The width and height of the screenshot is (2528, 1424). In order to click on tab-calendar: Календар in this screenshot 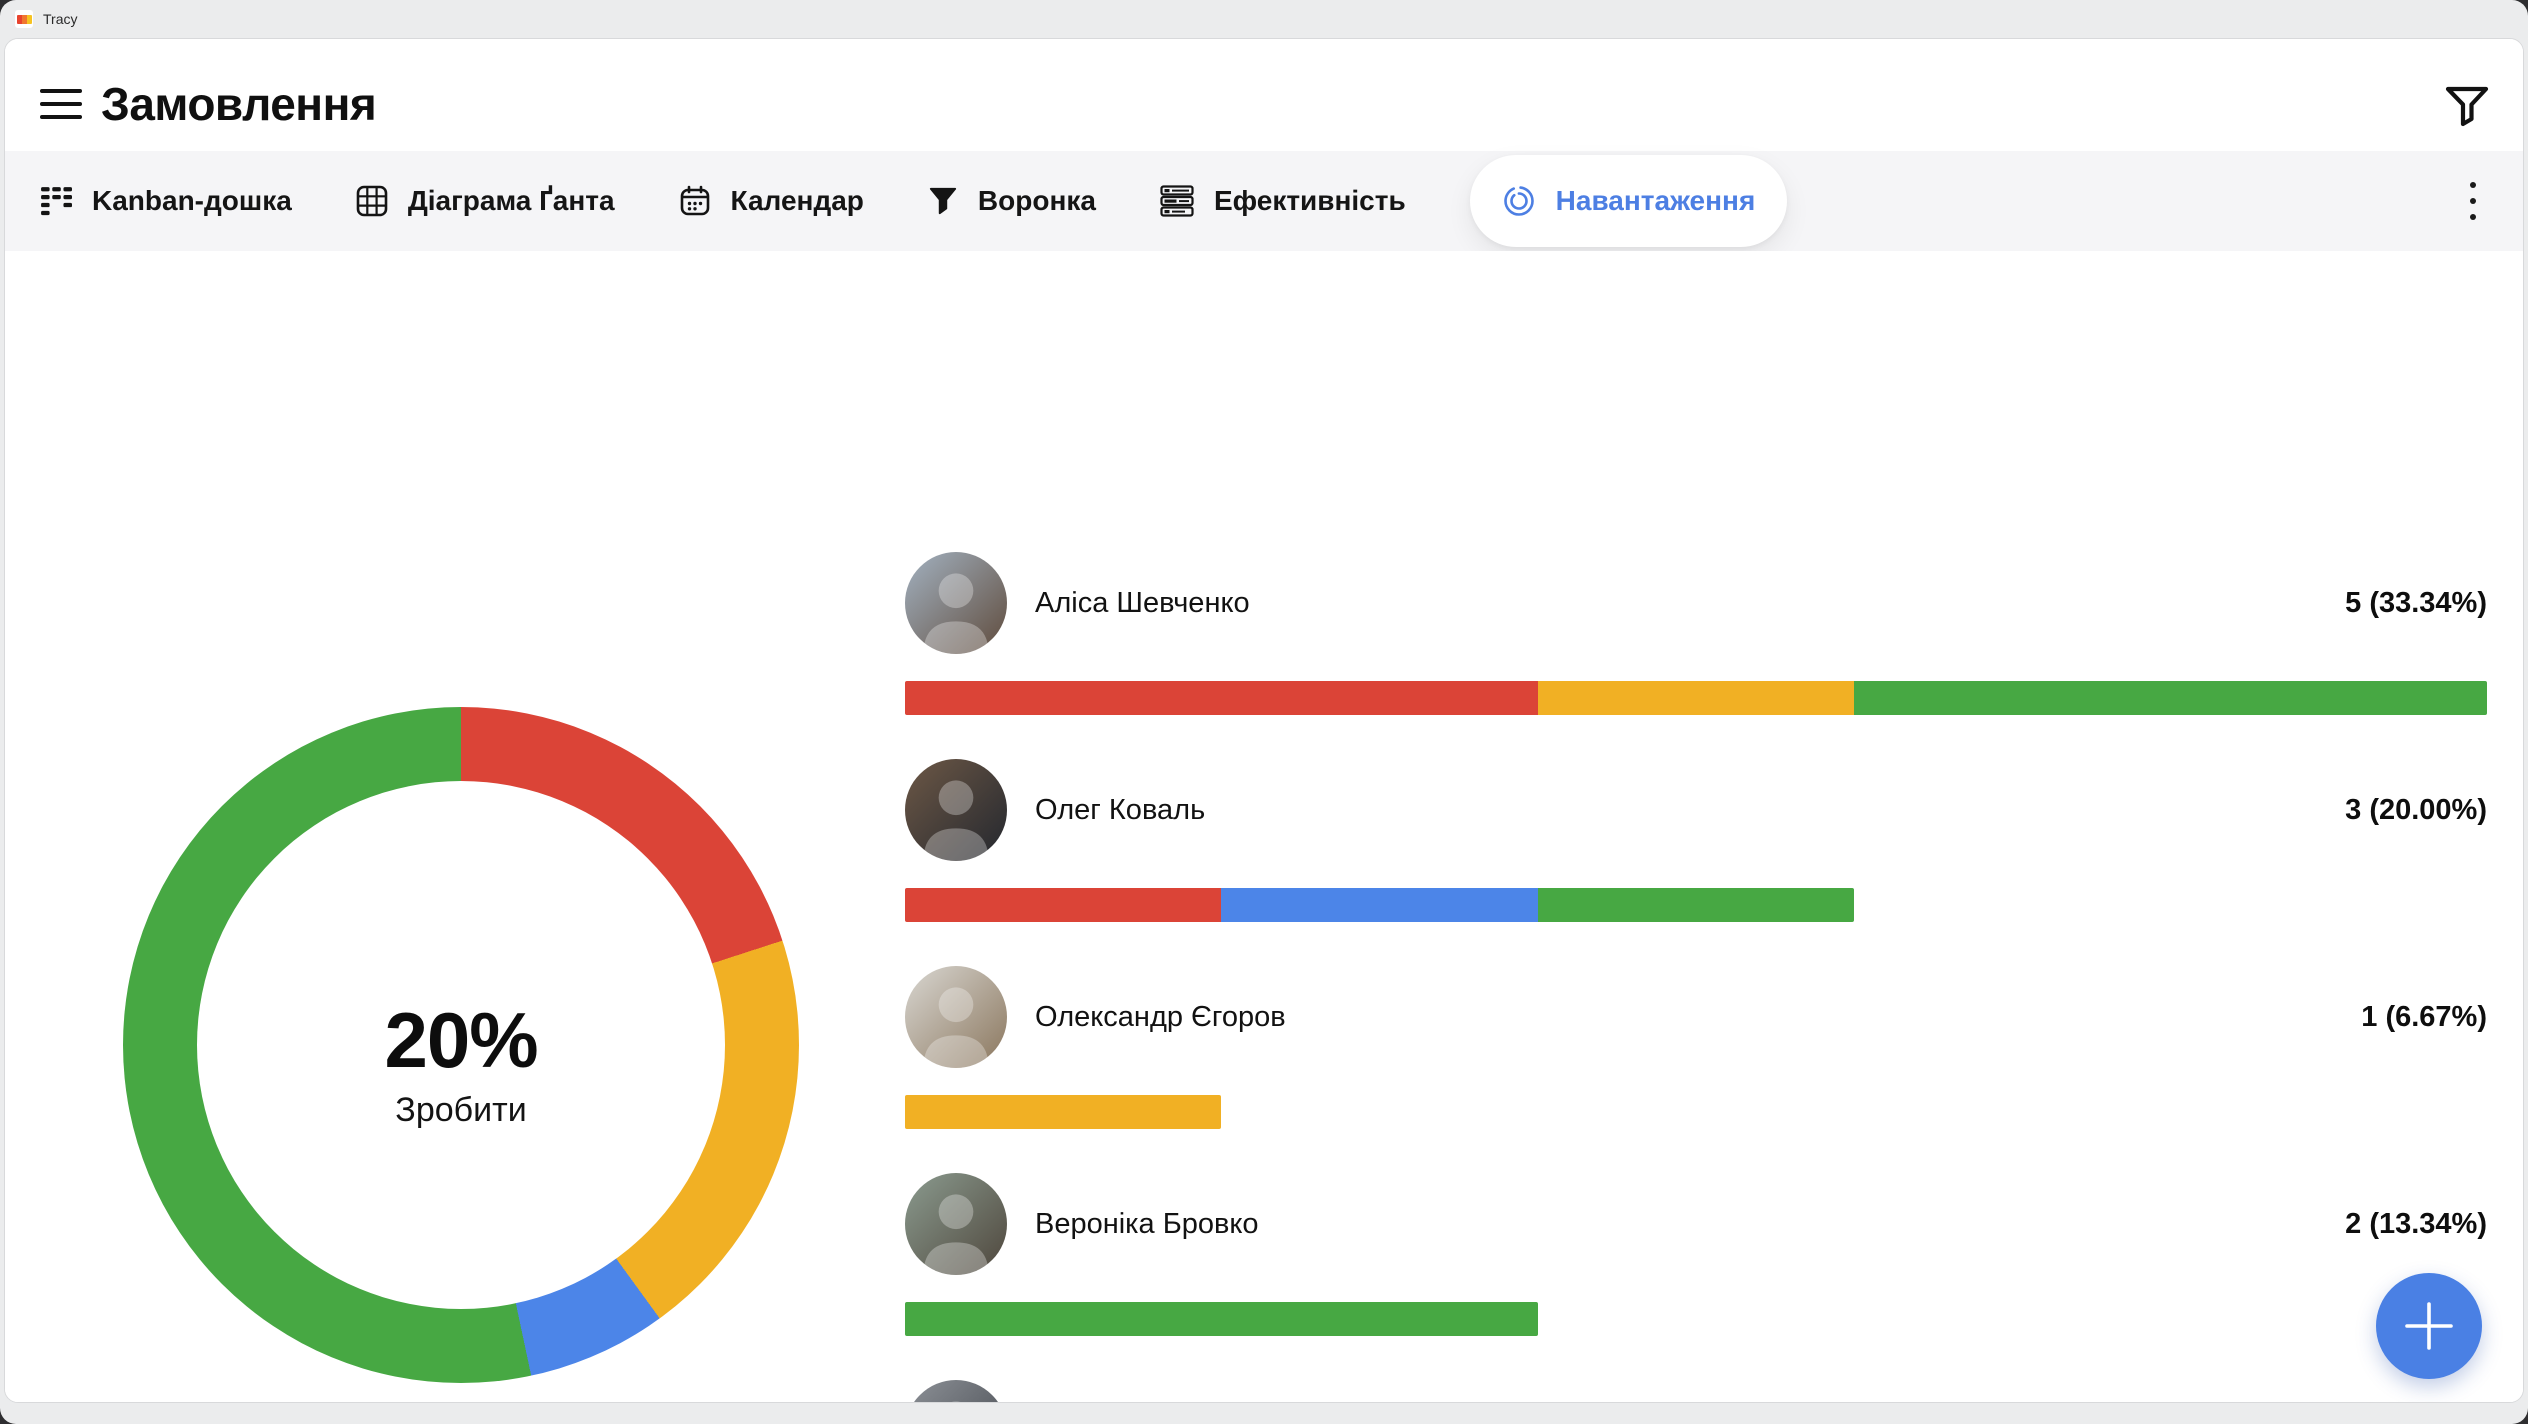, I will do `click(771, 201)`.